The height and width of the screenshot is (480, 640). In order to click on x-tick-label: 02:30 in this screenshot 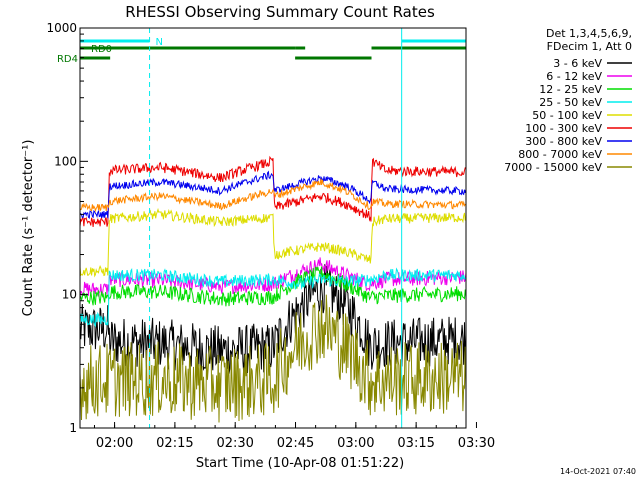, I will do `click(234, 443)`.